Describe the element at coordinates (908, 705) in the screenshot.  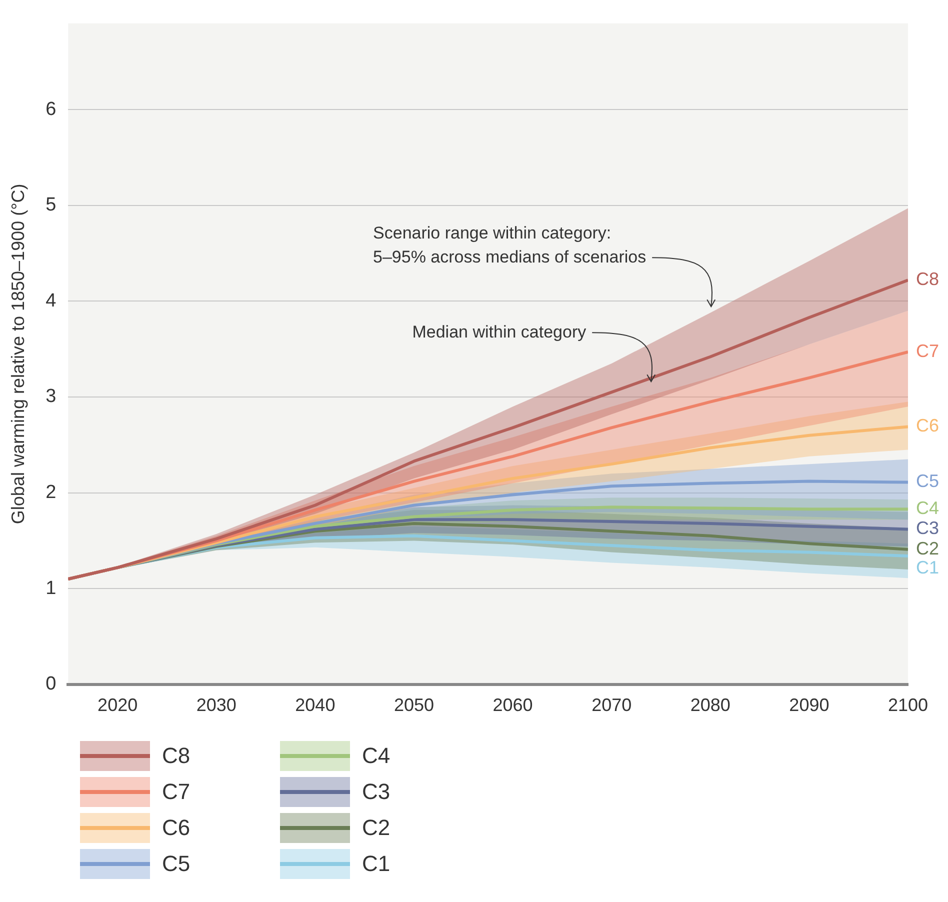
I see `x-tick-label: 2100` at that location.